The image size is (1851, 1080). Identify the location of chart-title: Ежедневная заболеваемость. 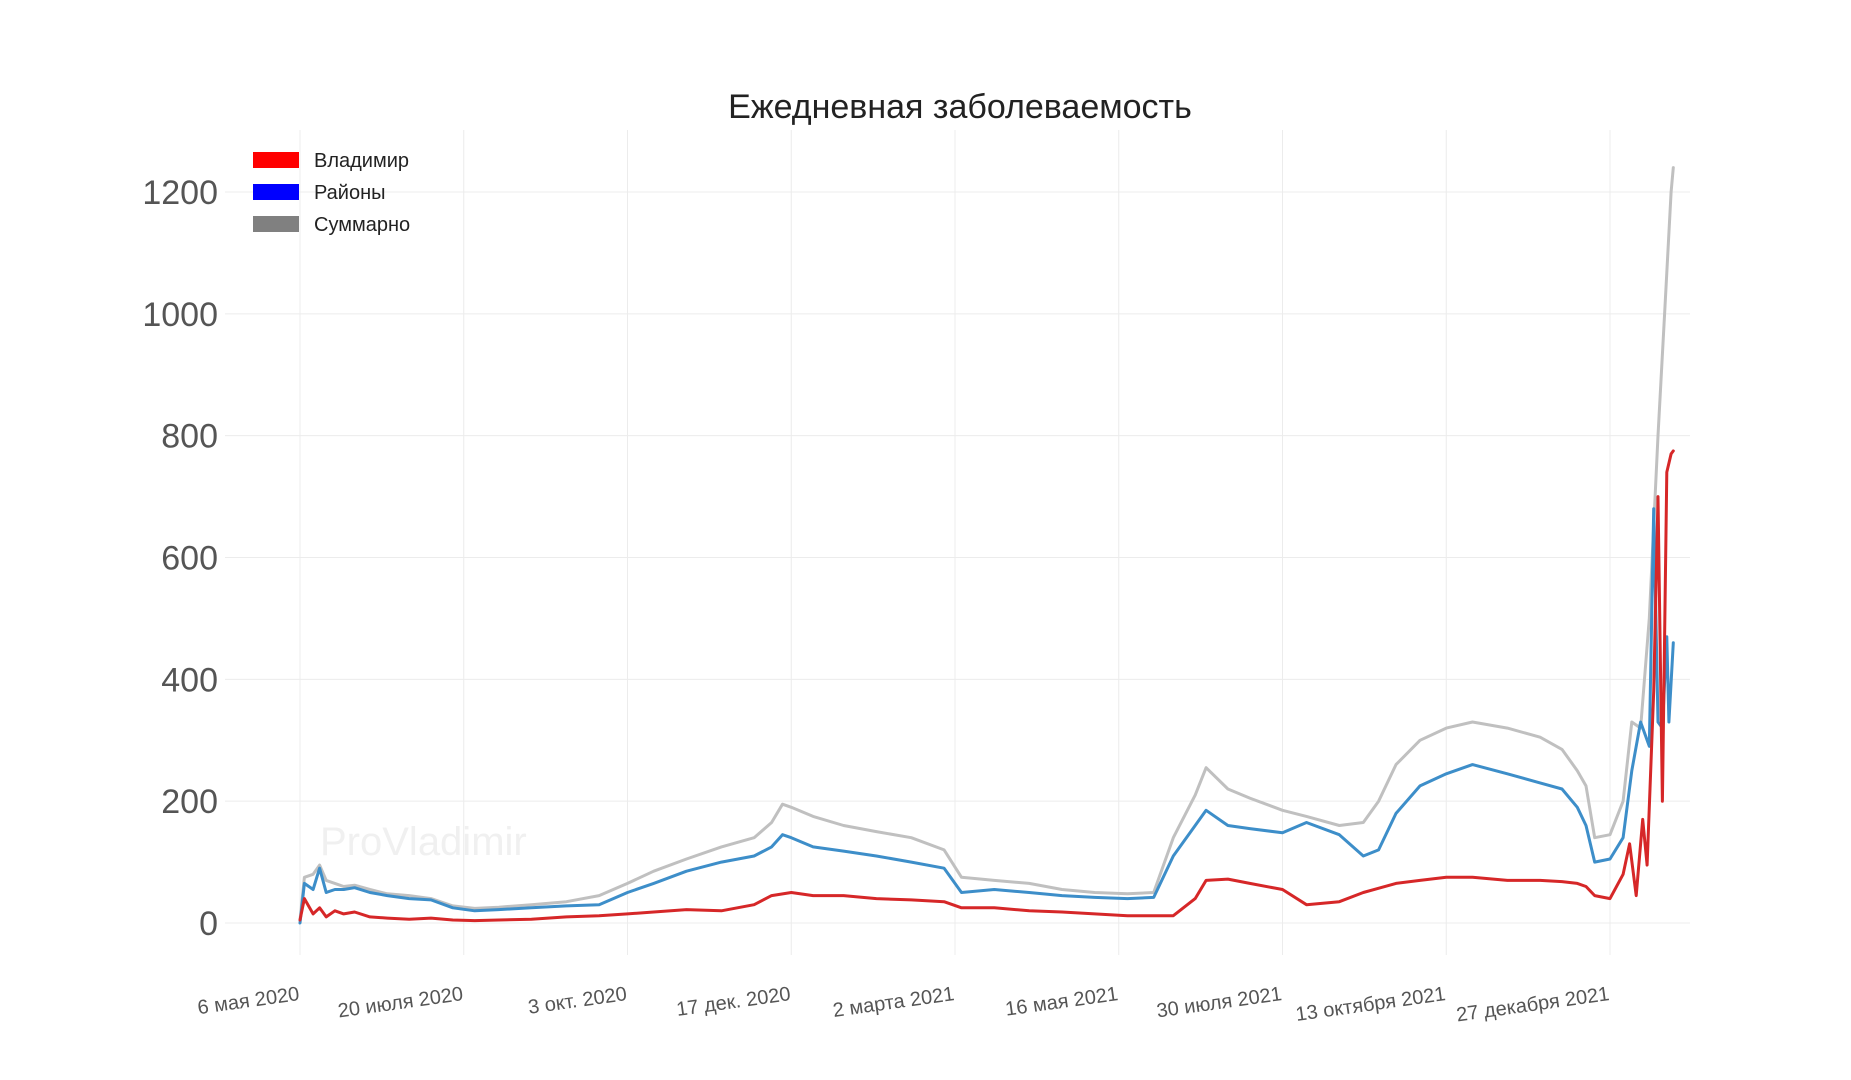
(960, 107).